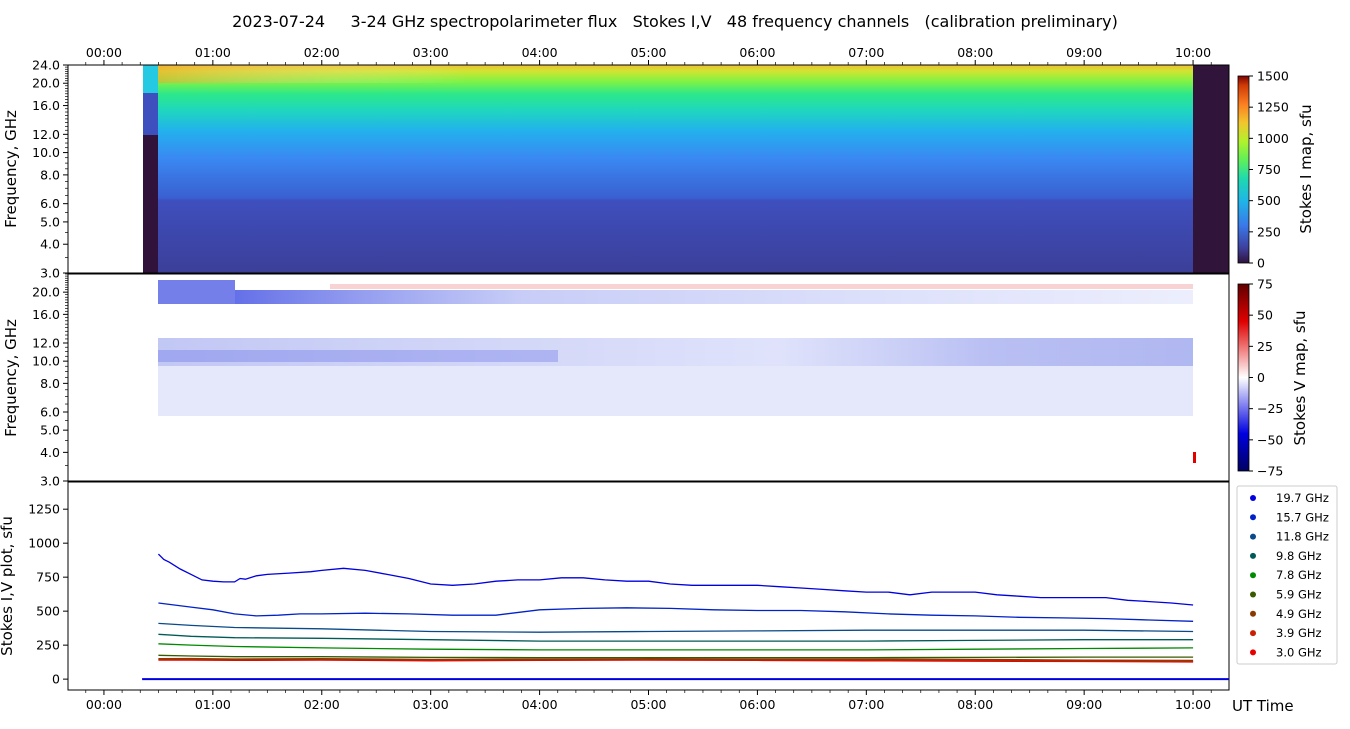 The width and height of the screenshot is (1350, 729). I want to click on y-tick-label: 5.0, so click(50, 221).